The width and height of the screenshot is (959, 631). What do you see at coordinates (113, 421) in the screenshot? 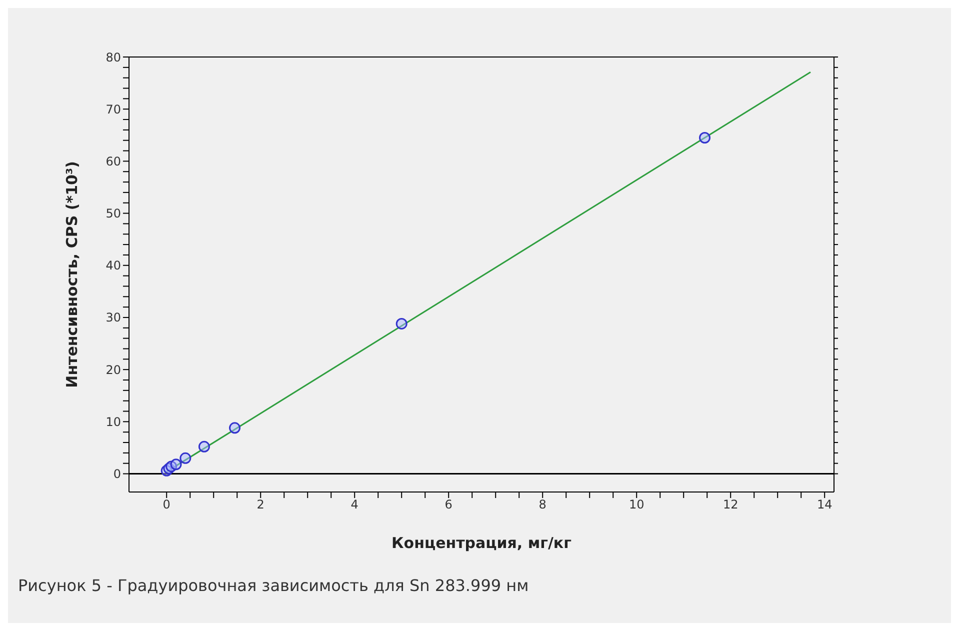
I see `y-tick-label: 10` at bounding box center [113, 421].